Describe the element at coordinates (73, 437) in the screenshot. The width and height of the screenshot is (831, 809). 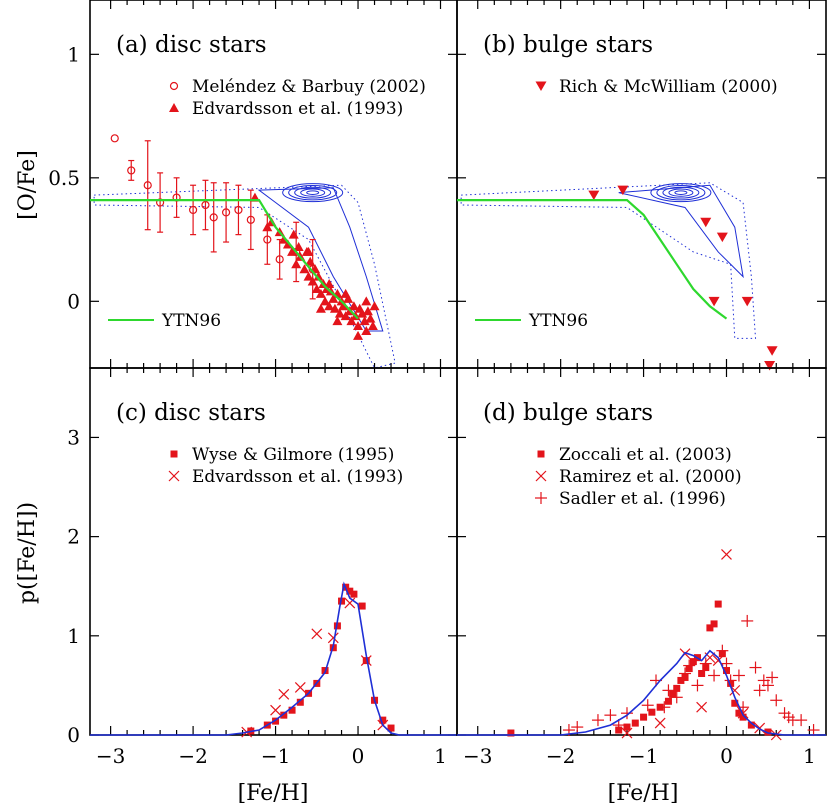
I see `y-tick-label: 3` at that location.